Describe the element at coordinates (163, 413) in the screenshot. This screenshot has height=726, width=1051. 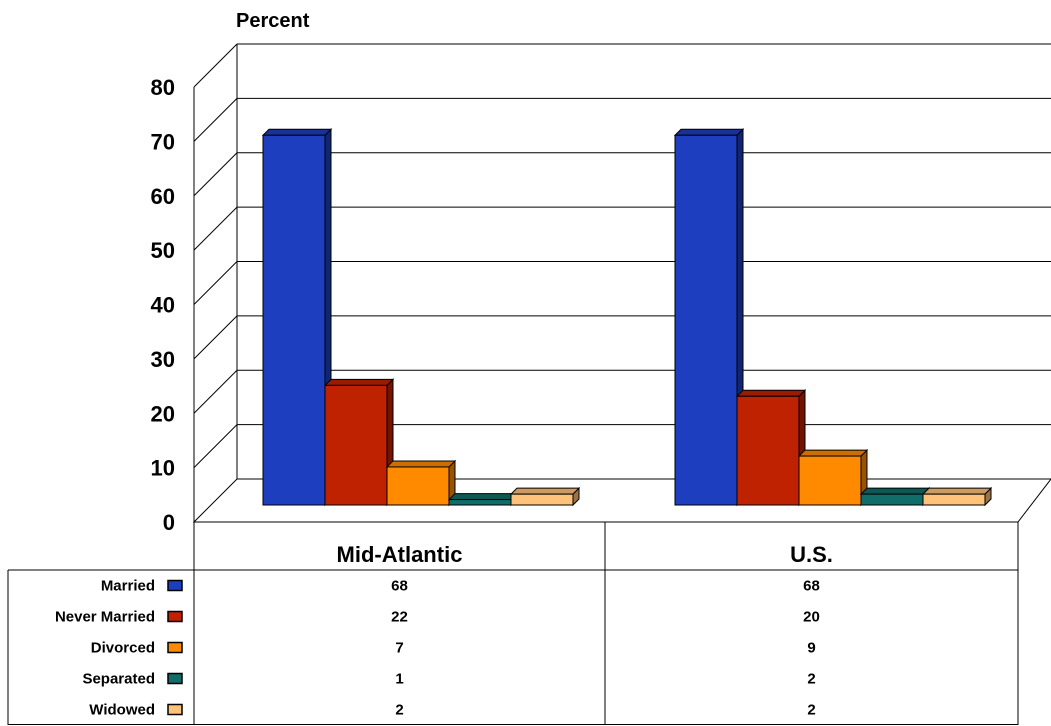
I see `y-tick-label: 20` at that location.